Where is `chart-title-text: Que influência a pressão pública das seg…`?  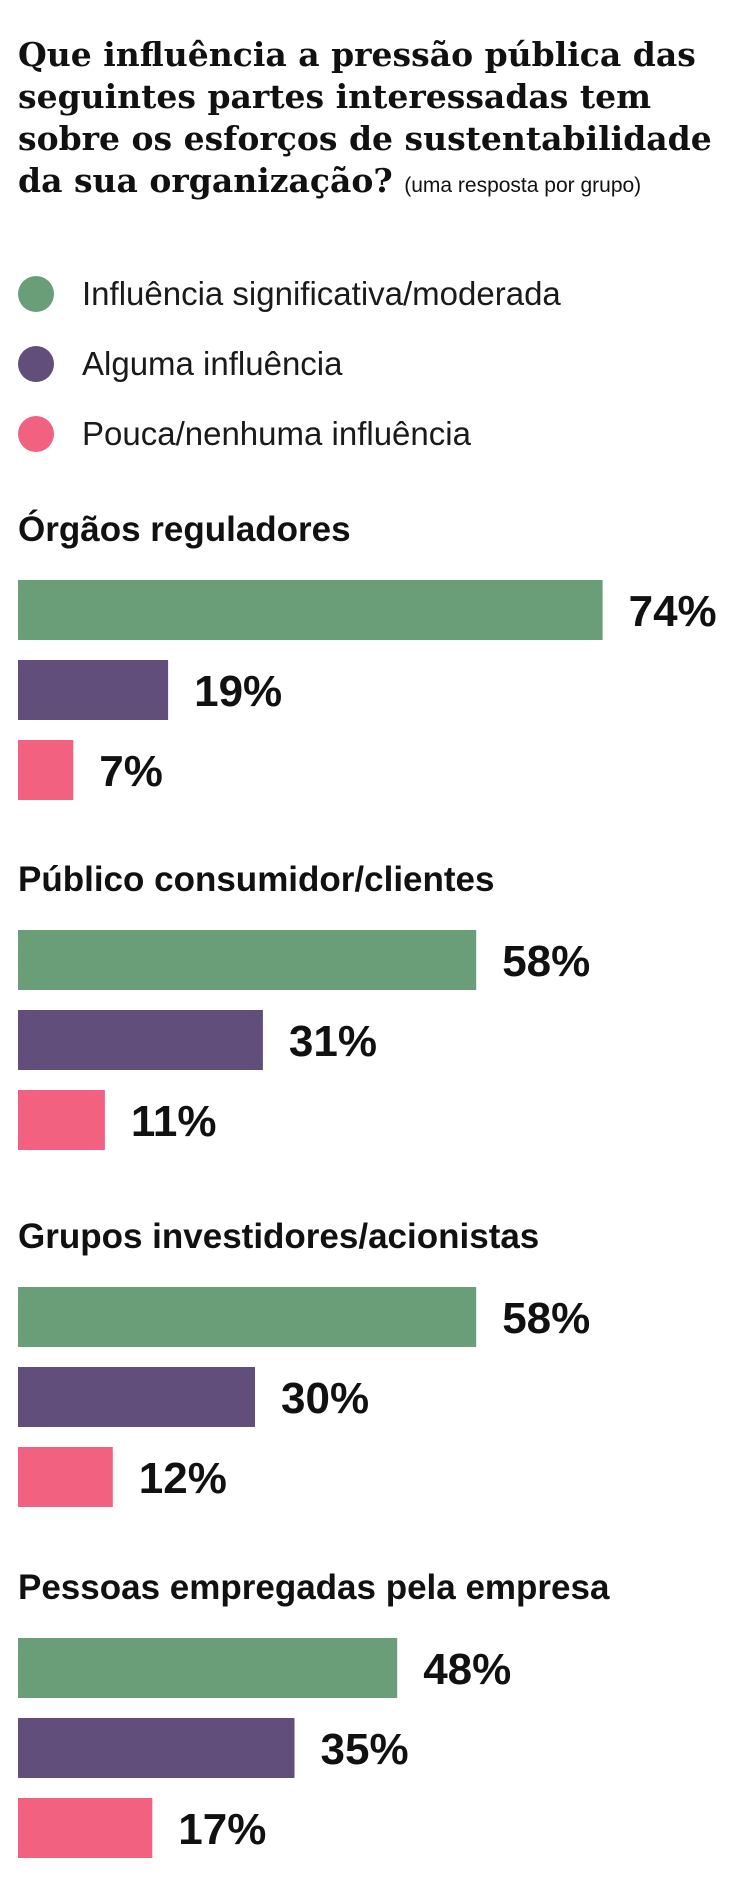 chart-title-text: Que influência a pressão pública das seg… is located at coordinates (365, 117).